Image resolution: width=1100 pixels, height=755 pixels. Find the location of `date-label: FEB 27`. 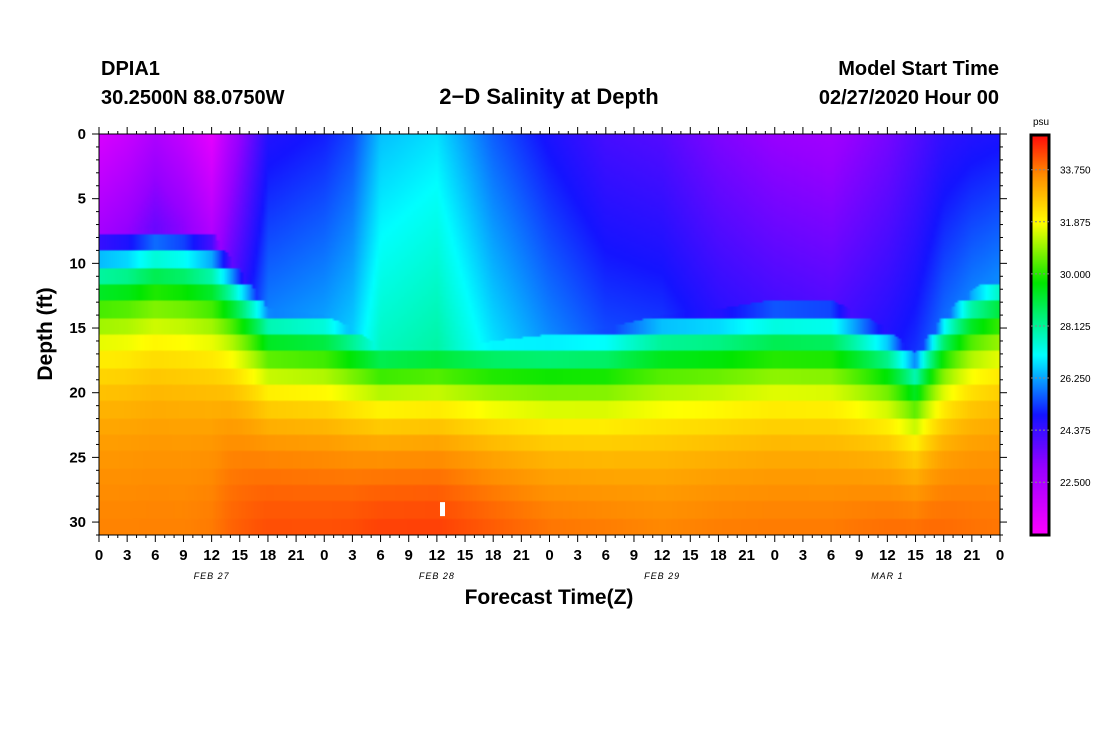

date-label: FEB 27 is located at coordinates (212, 576).